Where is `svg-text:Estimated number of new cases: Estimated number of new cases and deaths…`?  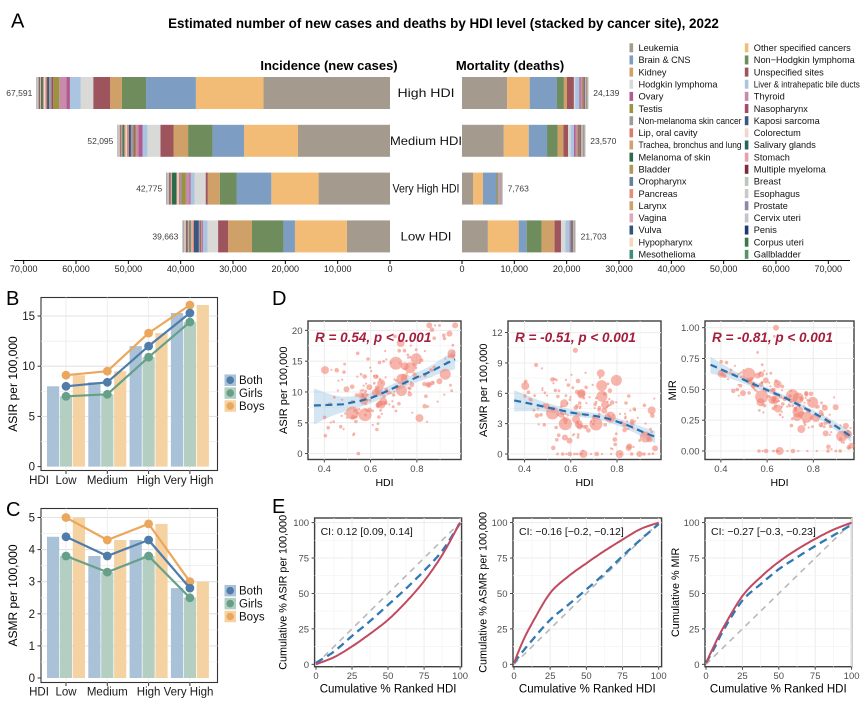 svg-text:Estimated number of new cases: Estimated number of new cases and deaths… is located at coordinates (443, 23).